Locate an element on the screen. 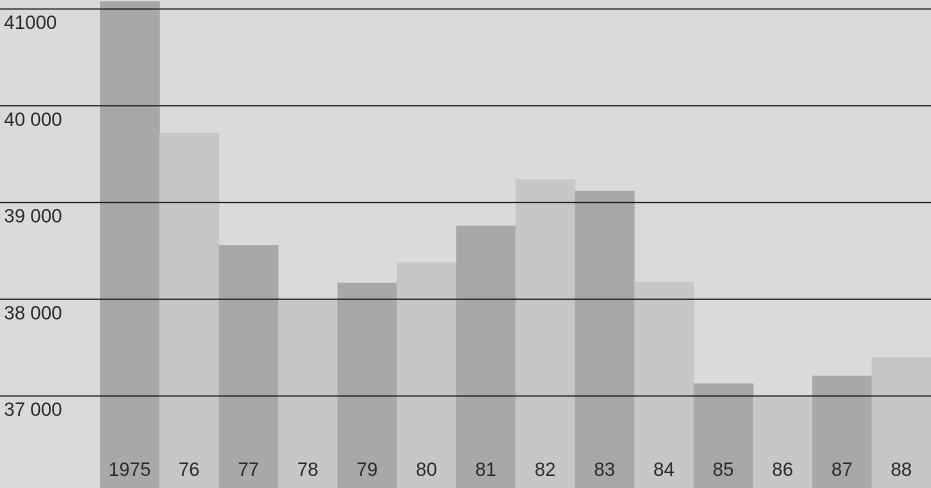 This screenshot has height=488, width=931. y-tick-label: 38 000 is located at coordinates (33, 313).